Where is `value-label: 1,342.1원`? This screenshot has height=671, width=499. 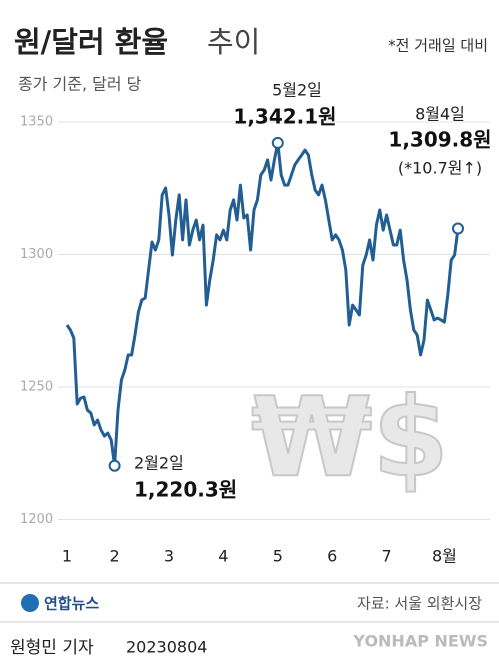
value-label: 1,342.1원 is located at coordinates (284, 117).